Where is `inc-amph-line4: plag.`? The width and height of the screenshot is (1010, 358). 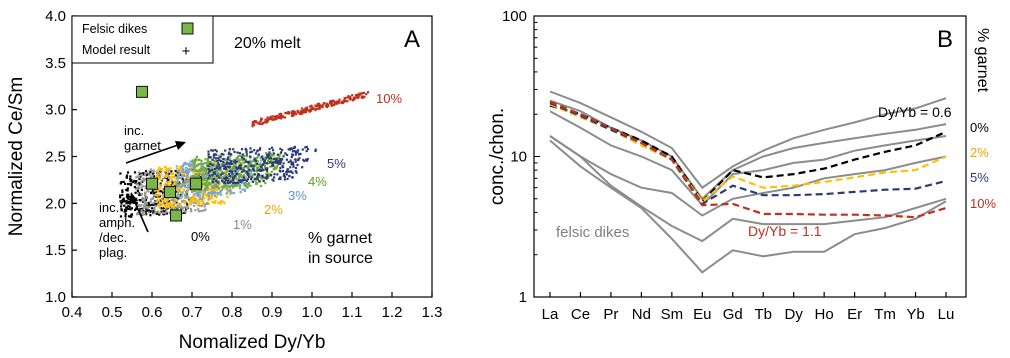
inc-amph-line4: plag. is located at coordinates (113, 252).